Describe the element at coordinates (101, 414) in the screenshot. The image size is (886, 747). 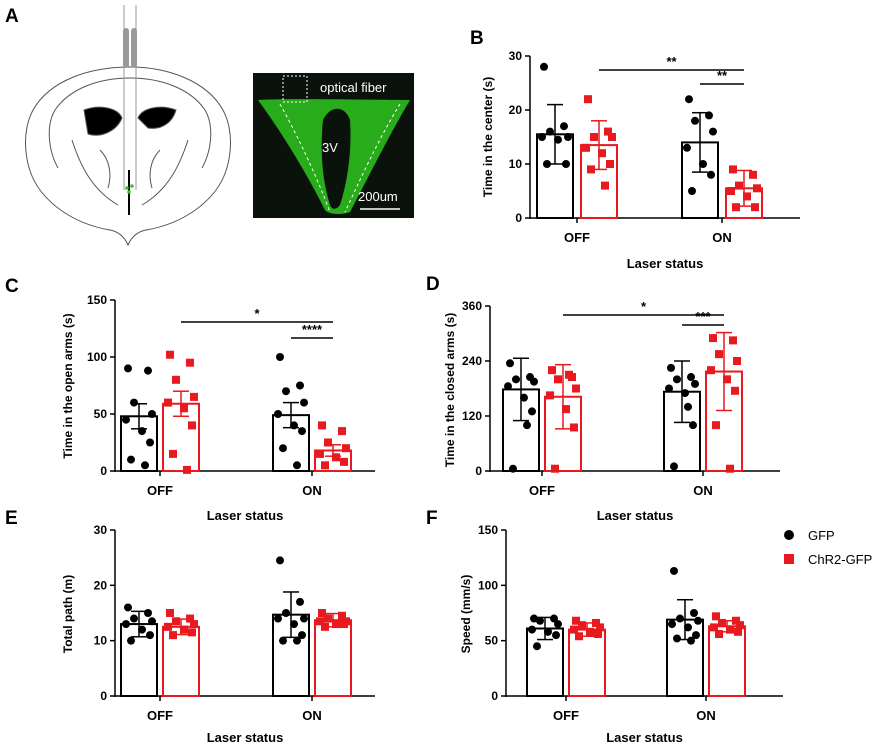
I see `y-tick-label: 50` at that location.